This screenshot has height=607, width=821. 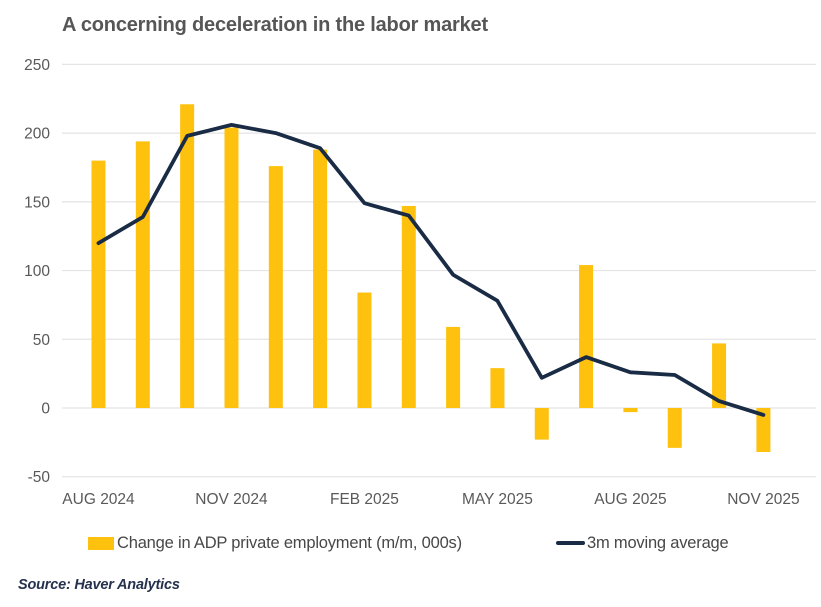 I want to click on bar-sep-2024, so click(x=142, y=274).